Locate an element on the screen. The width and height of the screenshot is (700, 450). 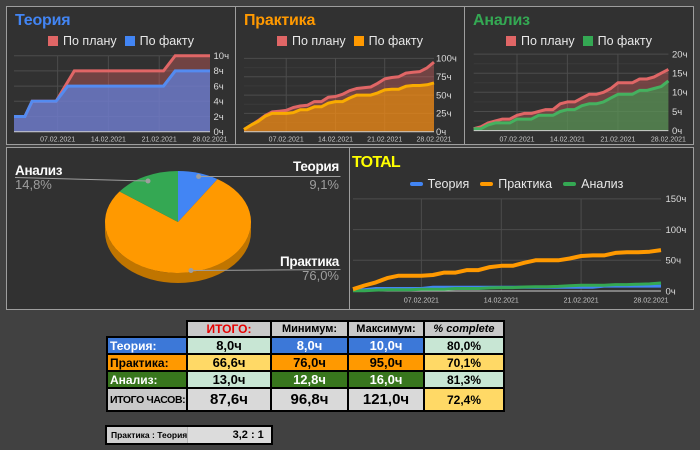
svg-text: 6ч is located at coordinates (219, 86).